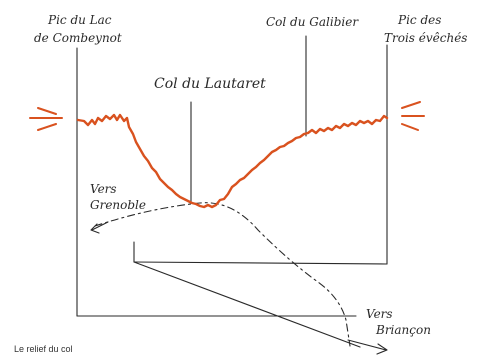 The width and height of the screenshot is (484, 363). What do you see at coordinates (367, 345) in the screenshot?
I see `briancon-arrow-line` at bounding box center [367, 345].